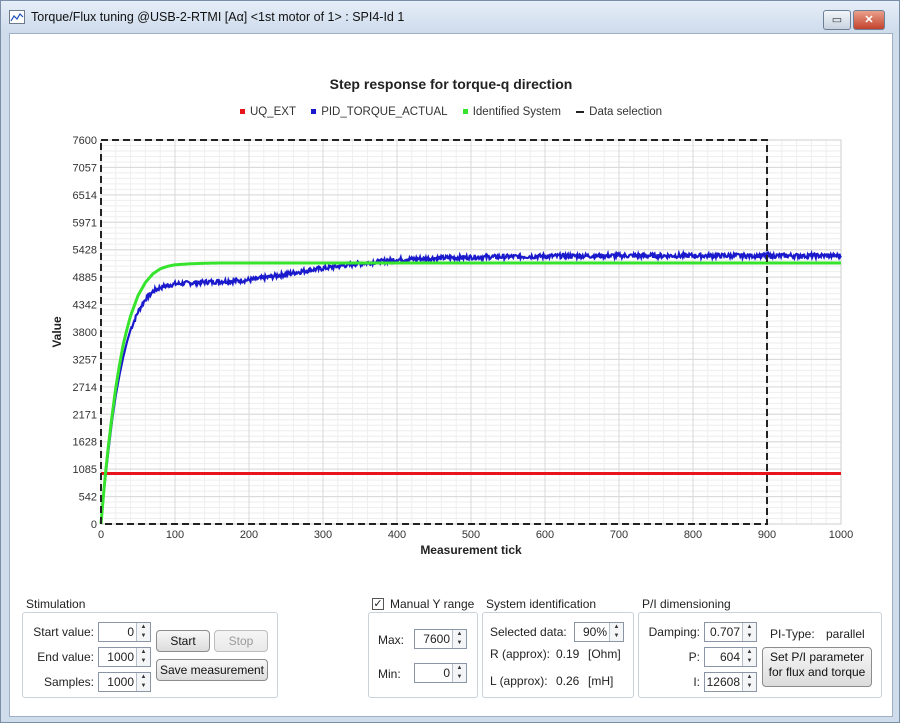  What do you see at coordinates (63, 632) in the screenshot?
I see `start-value-label: Start value:` at bounding box center [63, 632].